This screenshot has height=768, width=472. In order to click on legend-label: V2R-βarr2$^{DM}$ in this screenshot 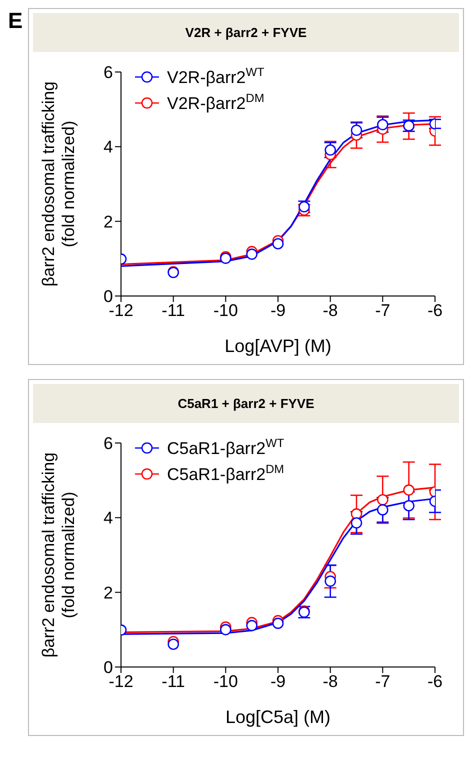, I will do `click(215, 102)`.